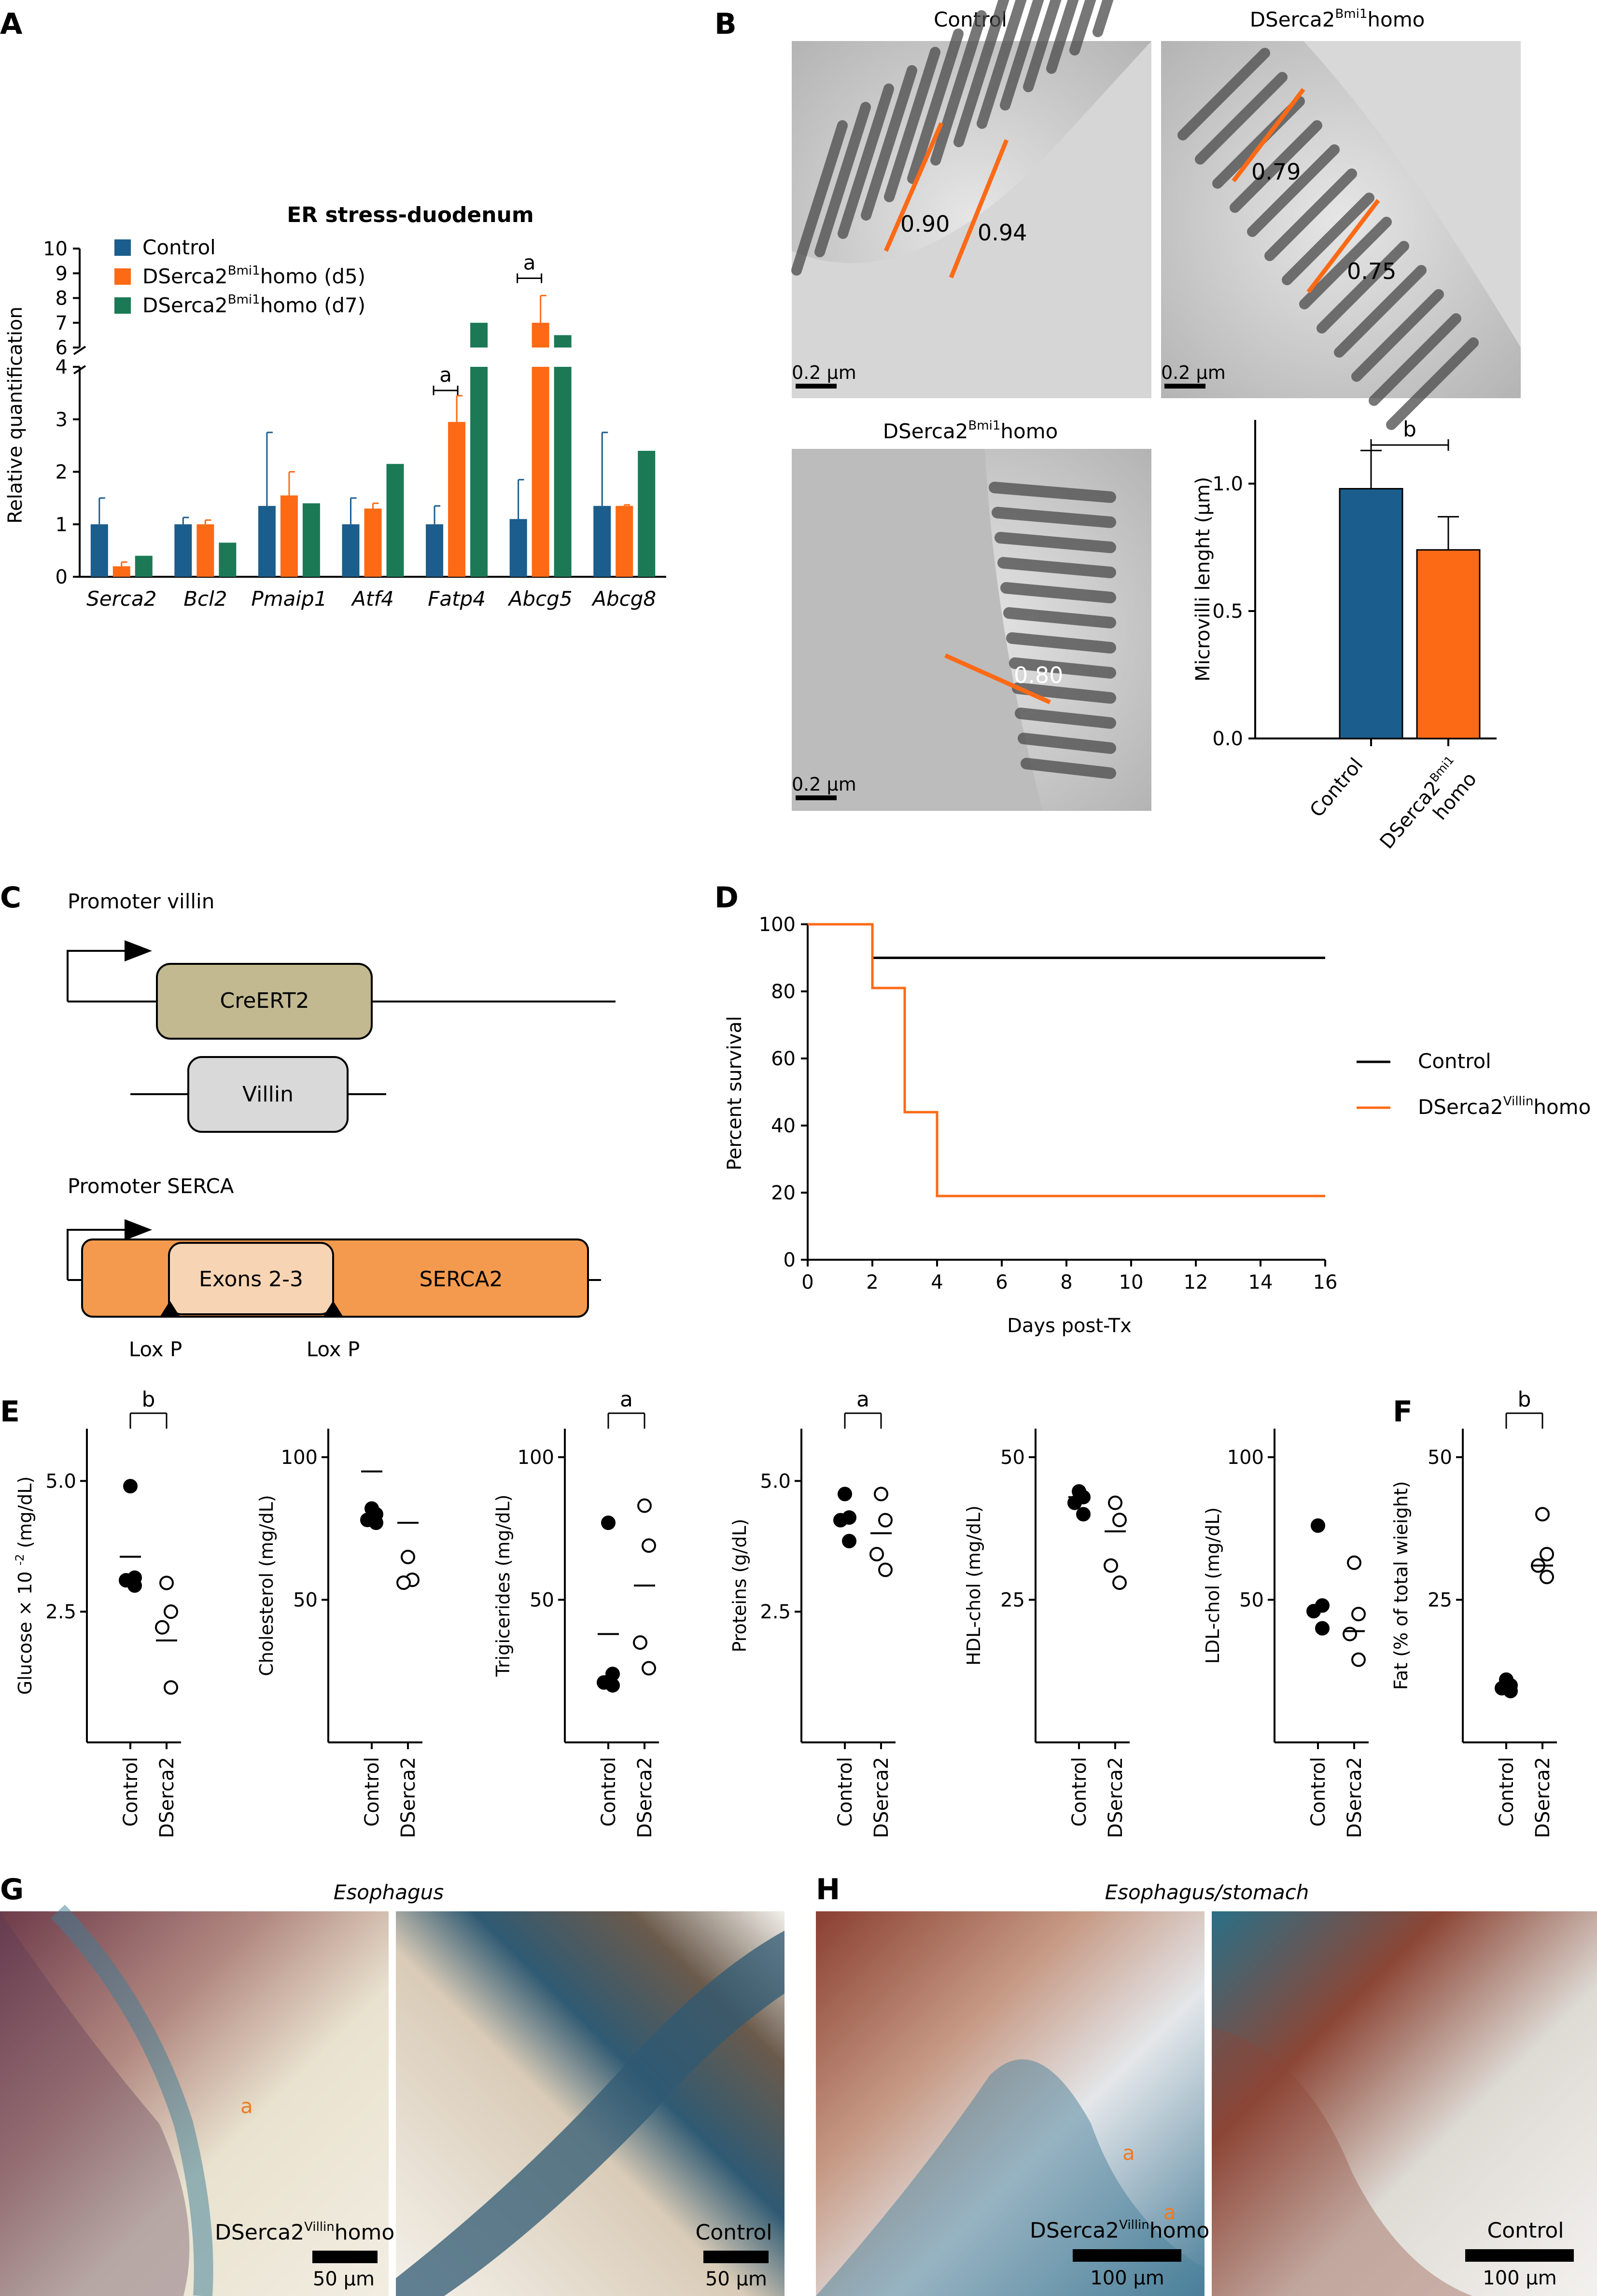 This screenshot has height=2296, width=1597. What do you see at coordinates (197, 2100) in the screenshot?
I see `histology-g-dserca-image: a DSerca2Villinhomo 50 µm` at bounding box center [197, 2100].